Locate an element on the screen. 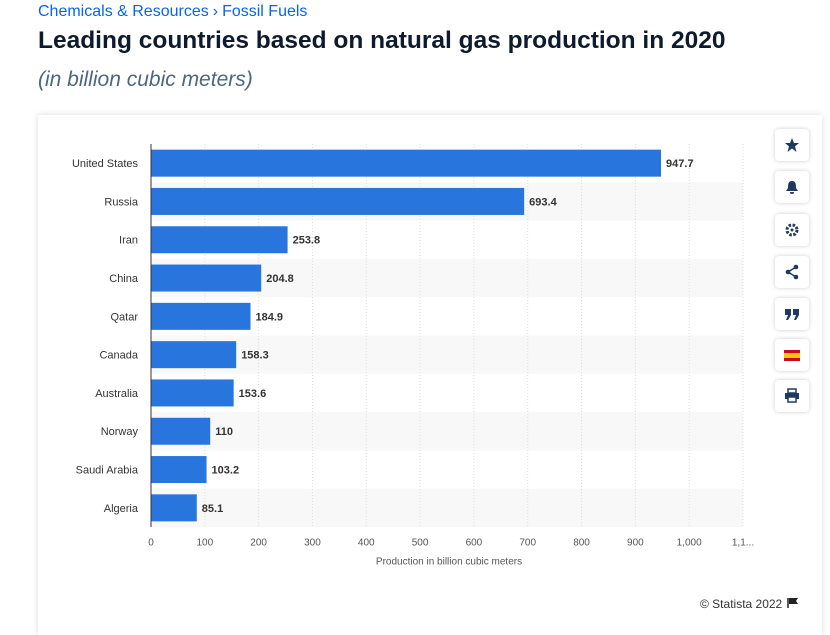  print-button is located at coordinates (792, 396).